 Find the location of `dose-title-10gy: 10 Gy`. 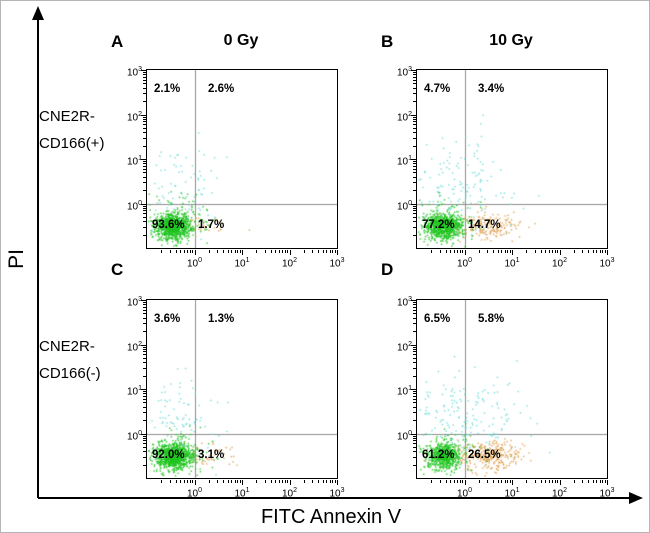

dose-title-10gy: 10 Gy is located at coordinates (511, 40).